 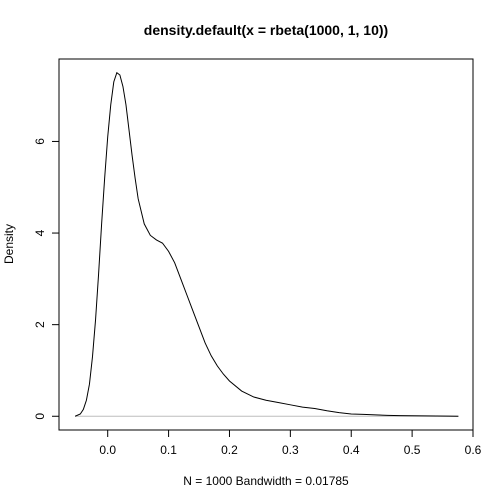 I want to click on x-tick-label: 0.5, so click(x=412, y=450).